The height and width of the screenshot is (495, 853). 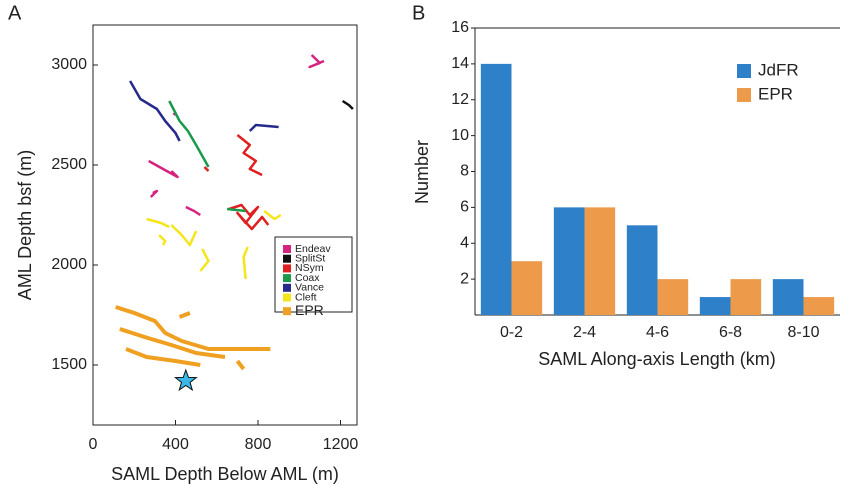 What do you see at coordinates (225, 474) in the screenshot?
I see `x-axis-title: SAML Depth Below AML (m)` at bounding box center [225, 474].